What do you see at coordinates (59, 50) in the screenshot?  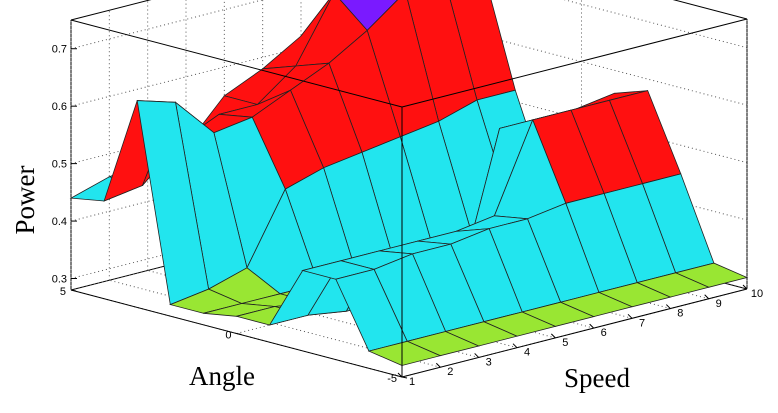 I see `z-tick-label: 0.7` at bounding box center [59, 50].